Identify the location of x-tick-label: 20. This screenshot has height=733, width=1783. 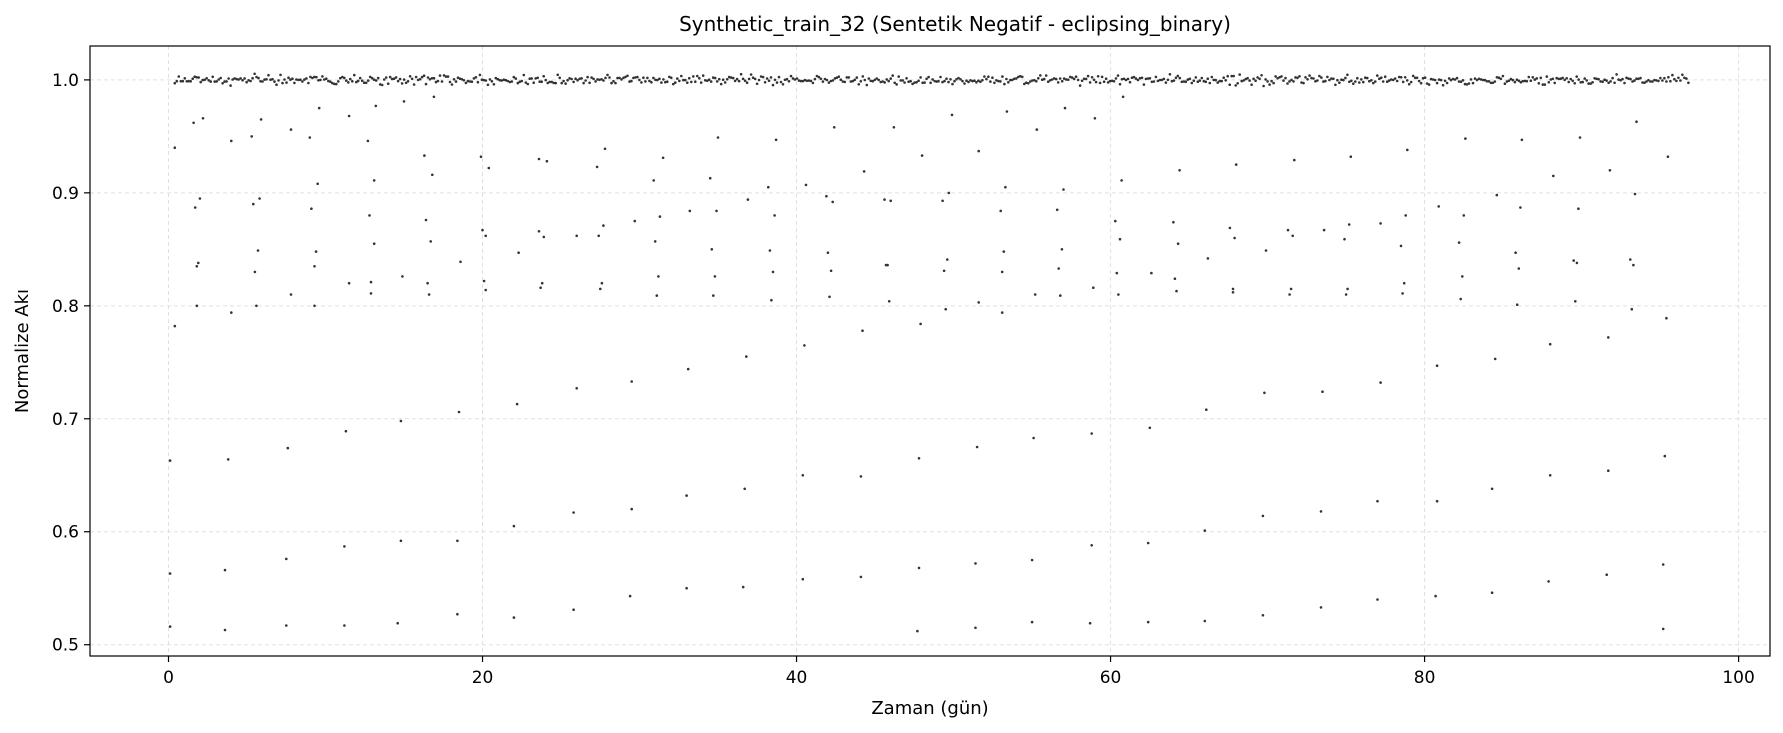
(483, 678).